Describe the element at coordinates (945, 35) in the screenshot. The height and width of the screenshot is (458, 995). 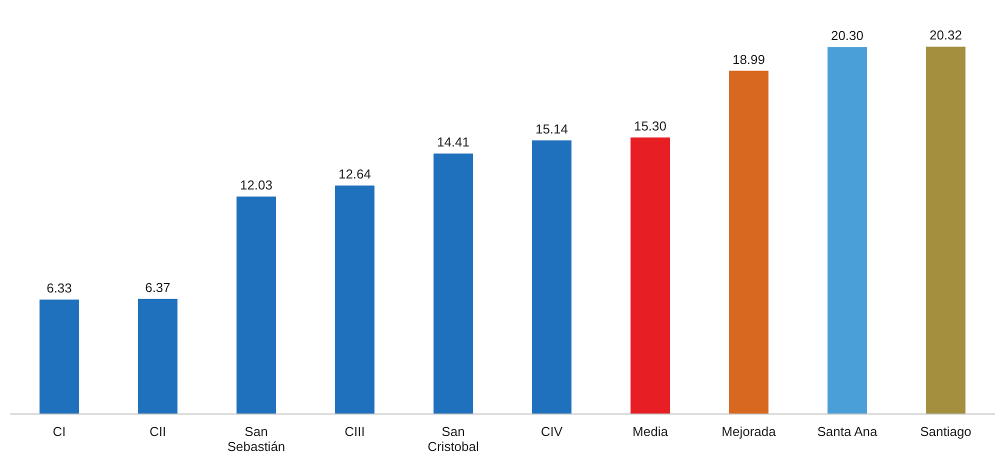
I see `data-label: 20.32` at that location.